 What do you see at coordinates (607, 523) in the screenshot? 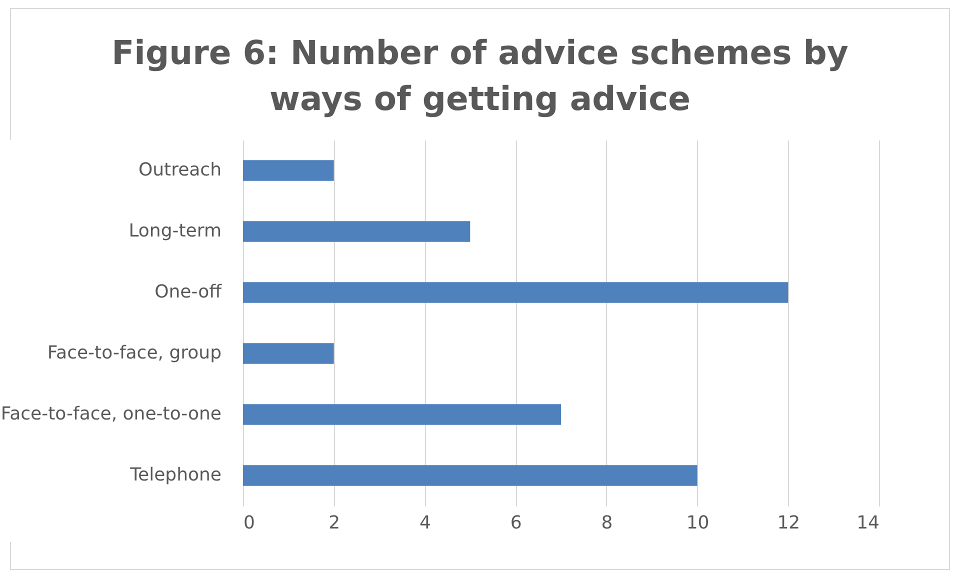
I see `x-tick-label: 8` at bounding box center [607, 523].